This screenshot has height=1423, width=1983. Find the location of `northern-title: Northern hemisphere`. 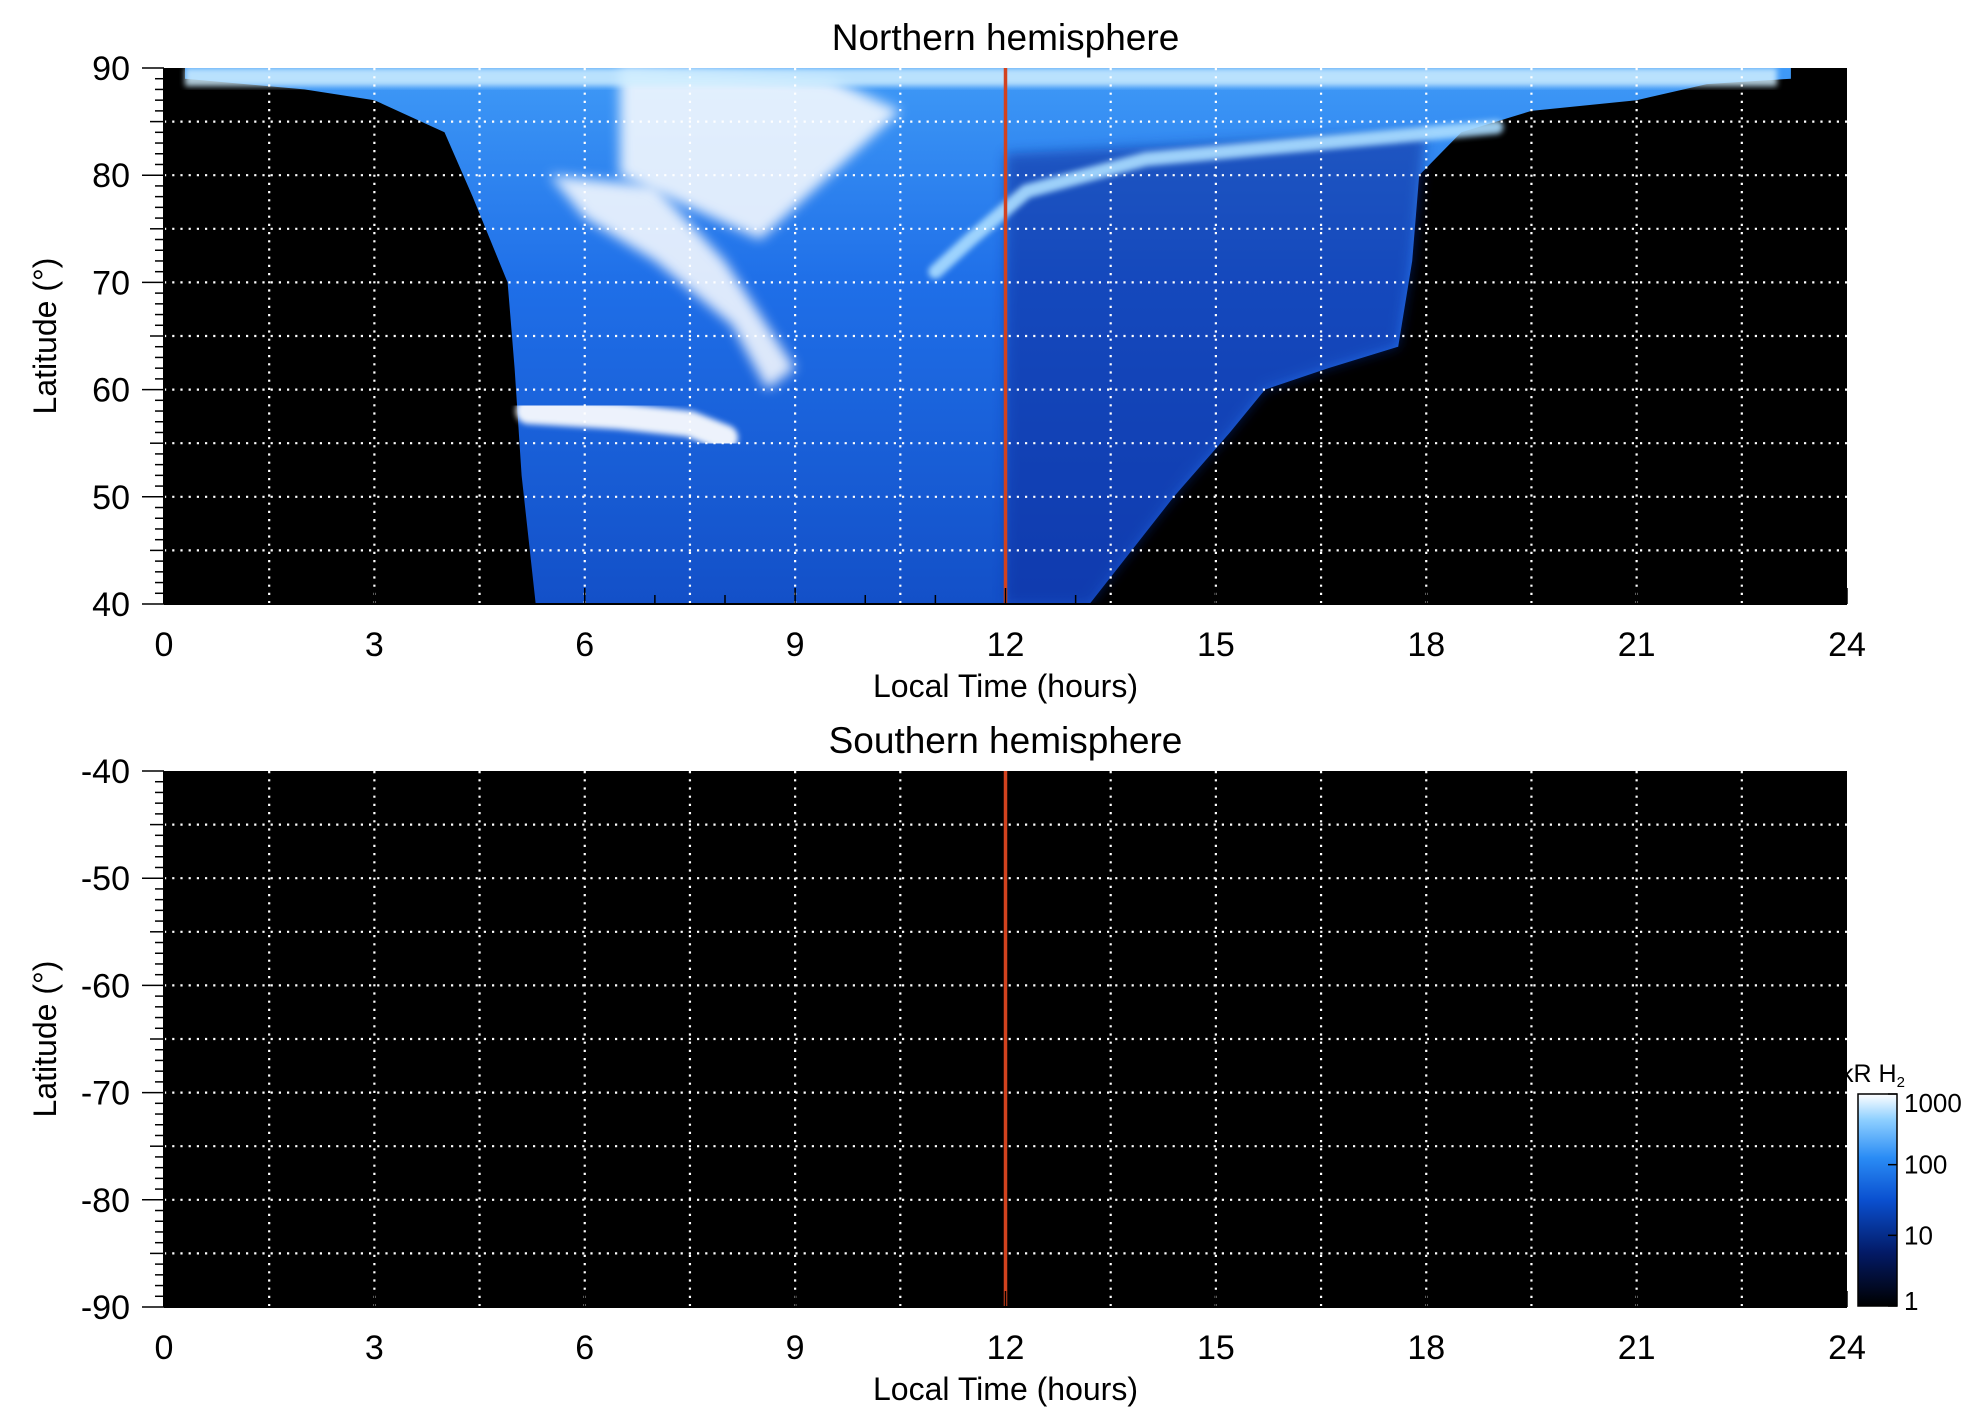

northern-title: Northern hemisphere is located at coordinates (1006, 37).